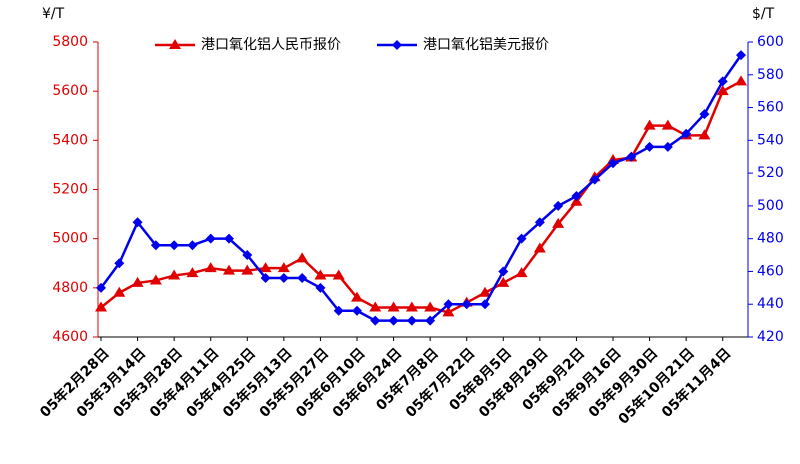 Image resolution: width=800 pixels, height=464 pixels. I want to click on y-tick-label: 4600, so click(70, 337).